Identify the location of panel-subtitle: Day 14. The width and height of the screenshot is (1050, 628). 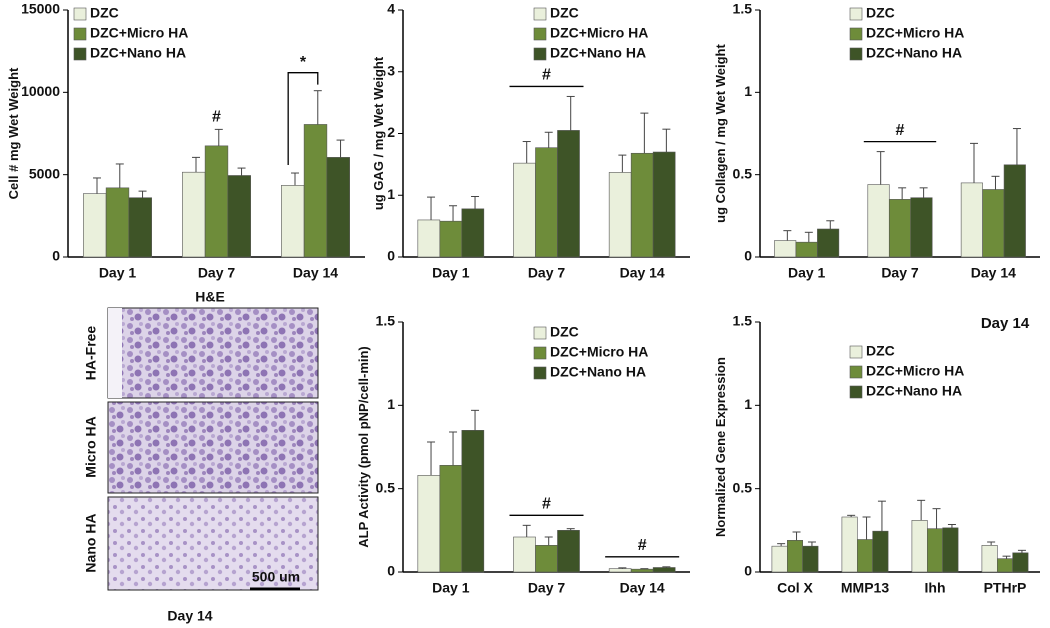
(1005, 323).